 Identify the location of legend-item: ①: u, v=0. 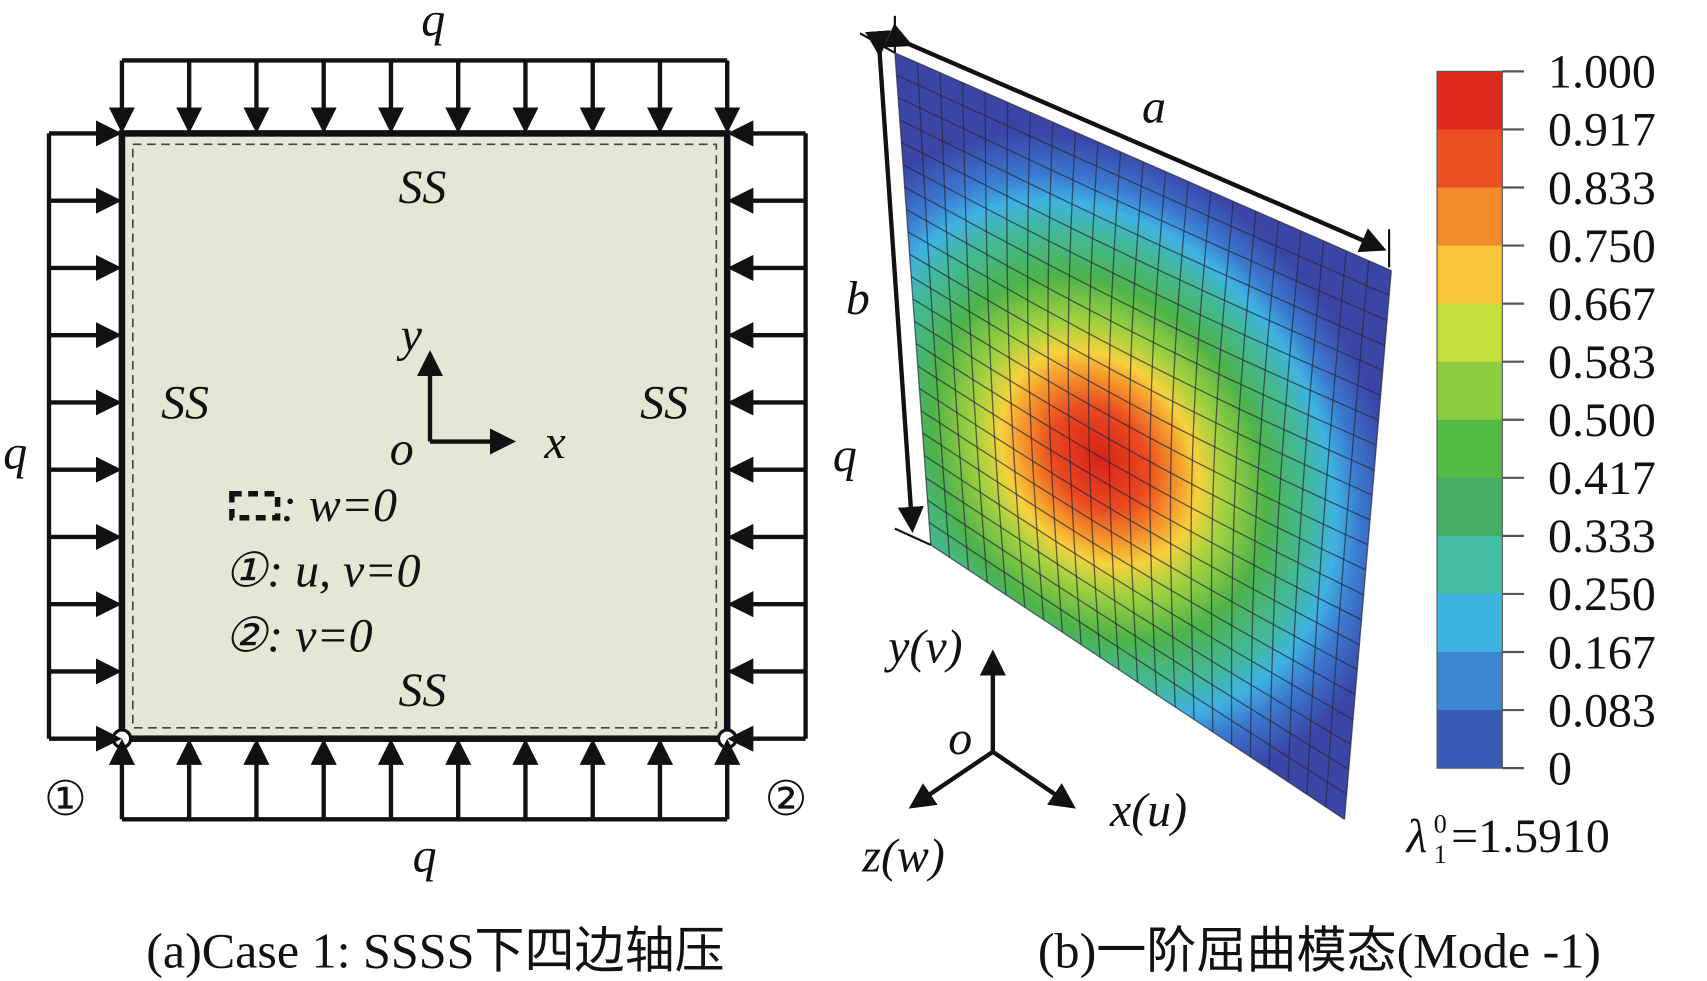
(322, 570).